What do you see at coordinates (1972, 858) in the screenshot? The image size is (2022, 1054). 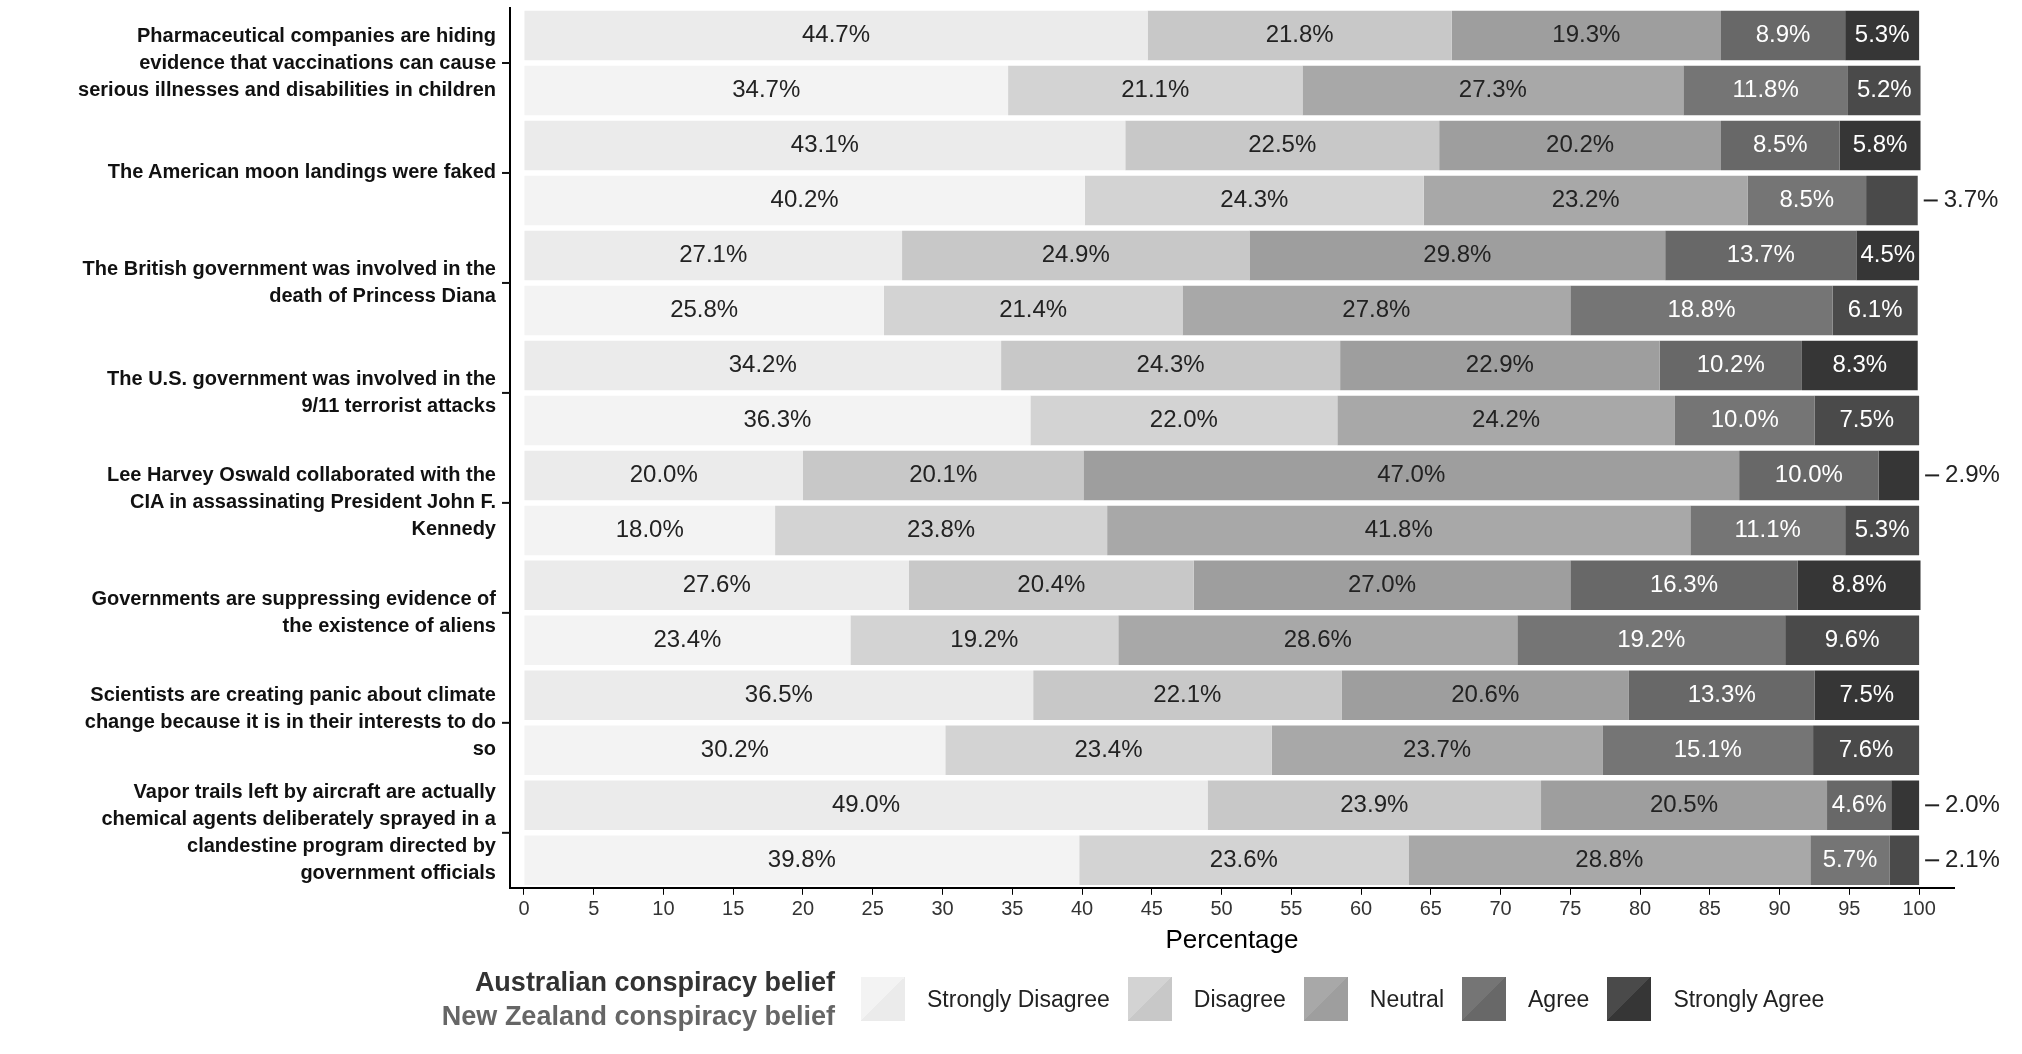 I see `data-label: 2.1%` at bounding box center [1972, 858].